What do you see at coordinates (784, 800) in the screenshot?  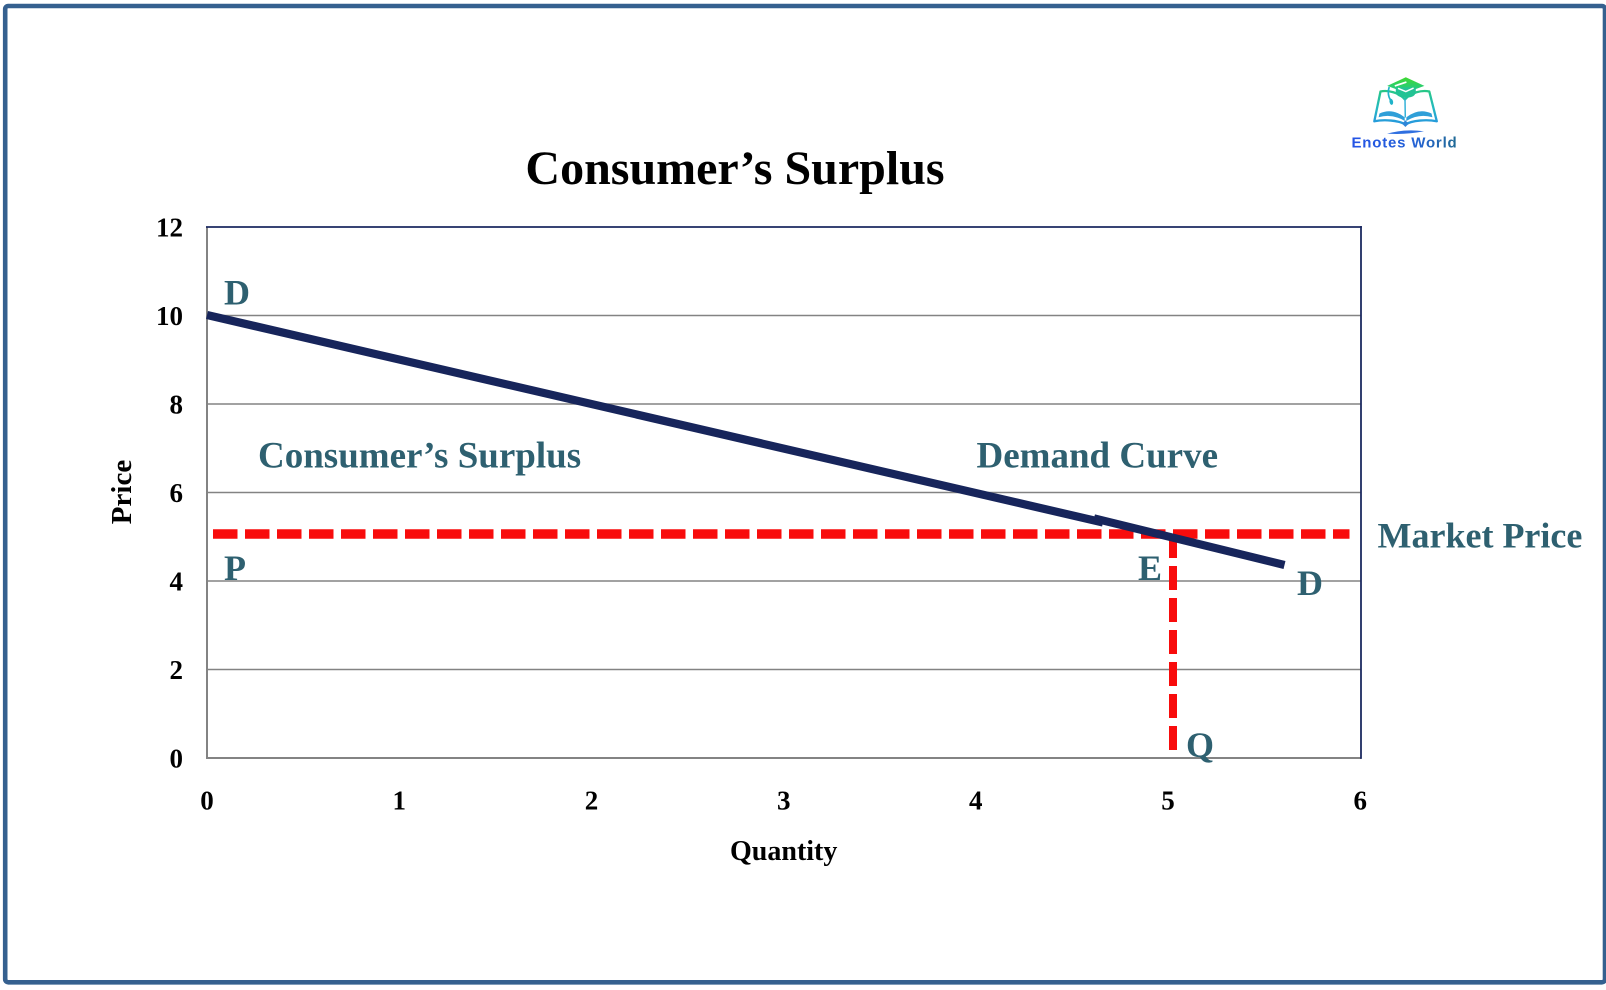 I see `svg-text: 3` at bounding box center [784, 800].